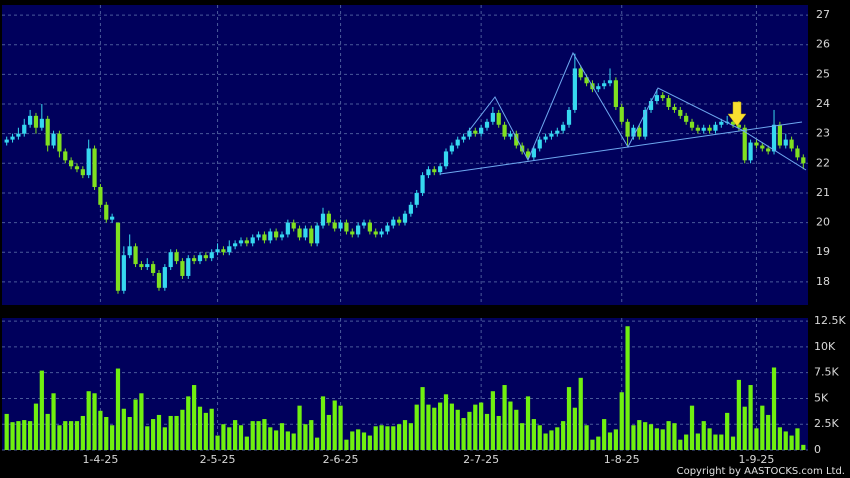 The width and height of the screenshot is (850, 478). I want to click on trend-lines, so click(623, 113).